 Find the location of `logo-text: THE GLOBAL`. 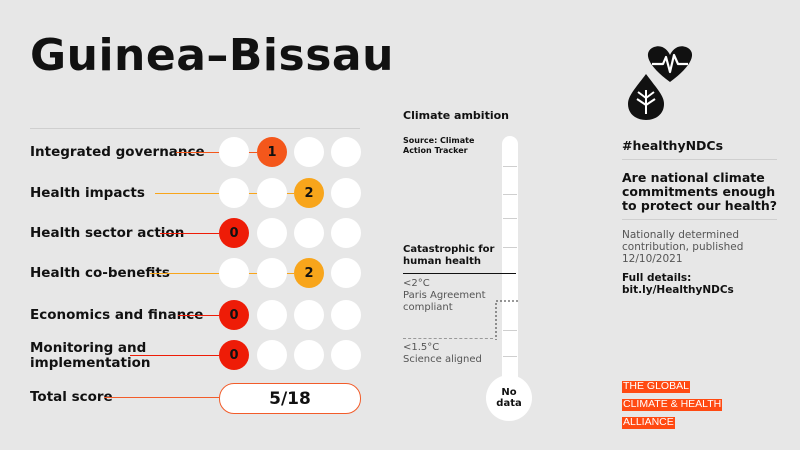

logo-text: THE GLOBAL is located at coordinates (656, 386).